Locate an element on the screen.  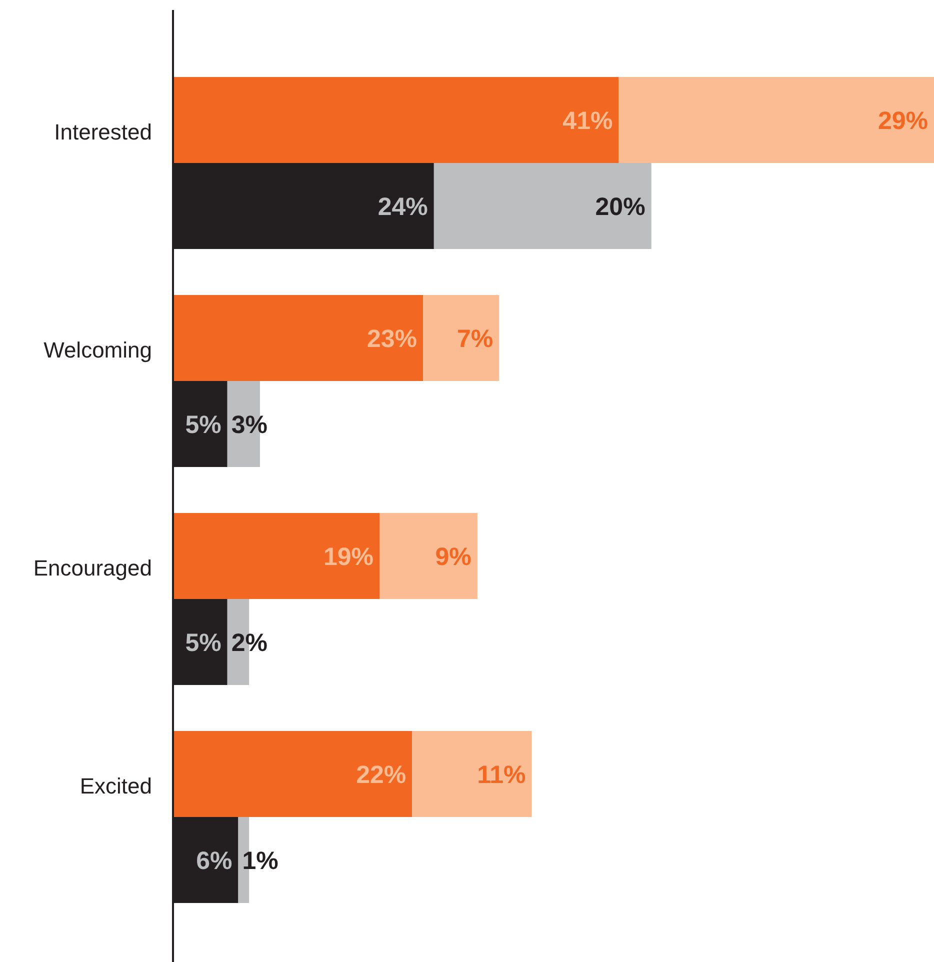
data-label: 9% is located at coordinates (453, 556).